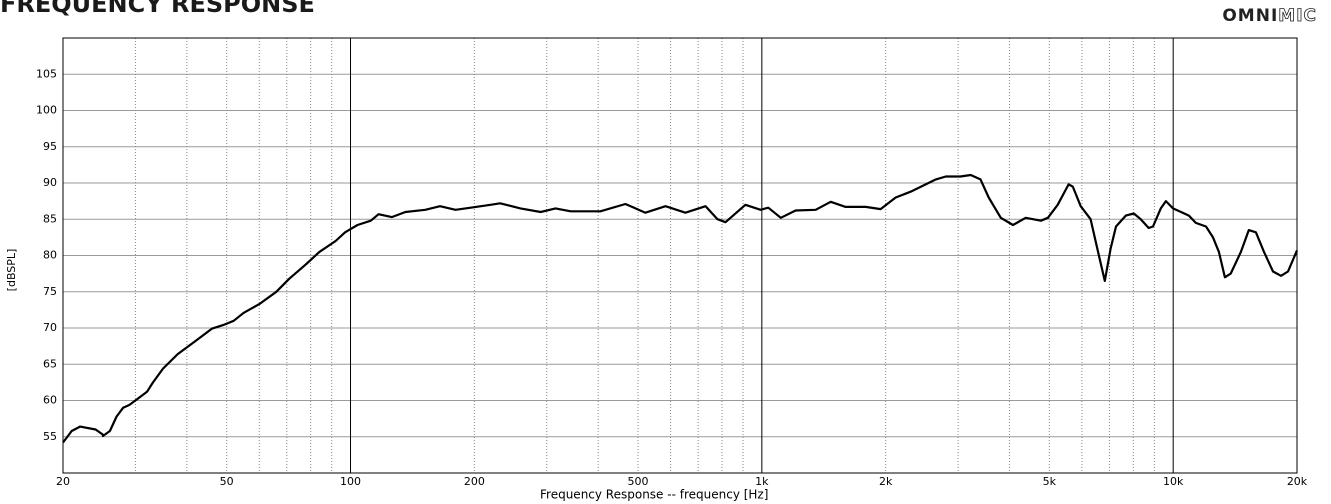  I want to click on y-tick-label: 80, so click(50, 255).